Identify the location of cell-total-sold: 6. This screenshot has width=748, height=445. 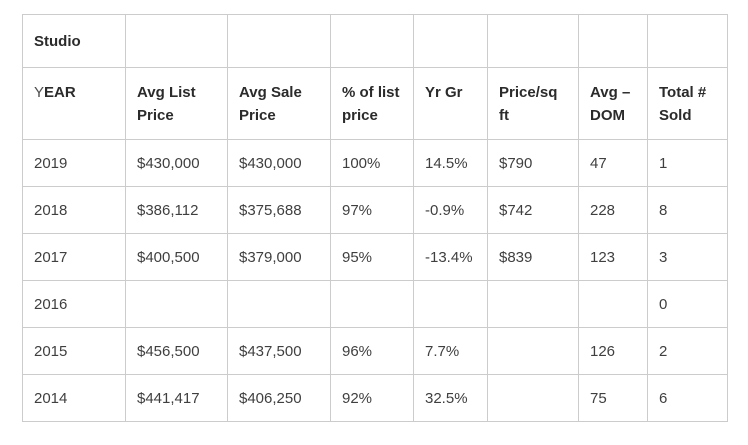
(687, 398).